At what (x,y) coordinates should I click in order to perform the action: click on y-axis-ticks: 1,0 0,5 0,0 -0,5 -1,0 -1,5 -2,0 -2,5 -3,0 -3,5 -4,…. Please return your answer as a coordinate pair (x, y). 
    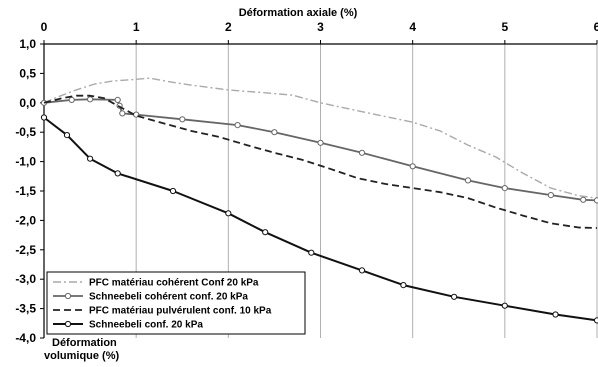
    Looking at the image, I should click on (29, 191).